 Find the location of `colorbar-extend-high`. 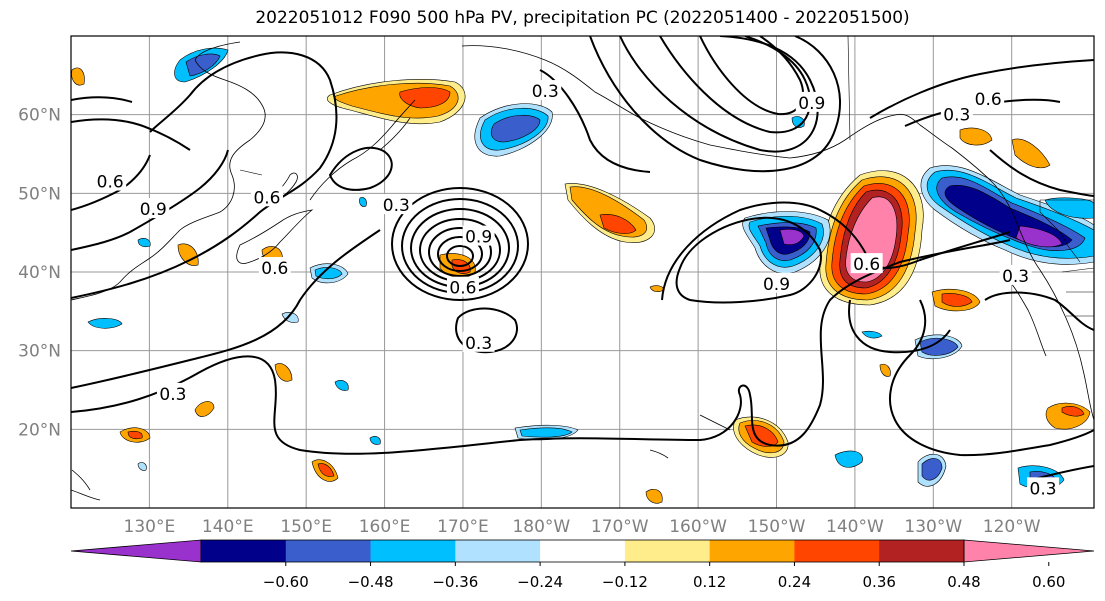

colorbar-extend-high is located at coordinates (1029, 551).